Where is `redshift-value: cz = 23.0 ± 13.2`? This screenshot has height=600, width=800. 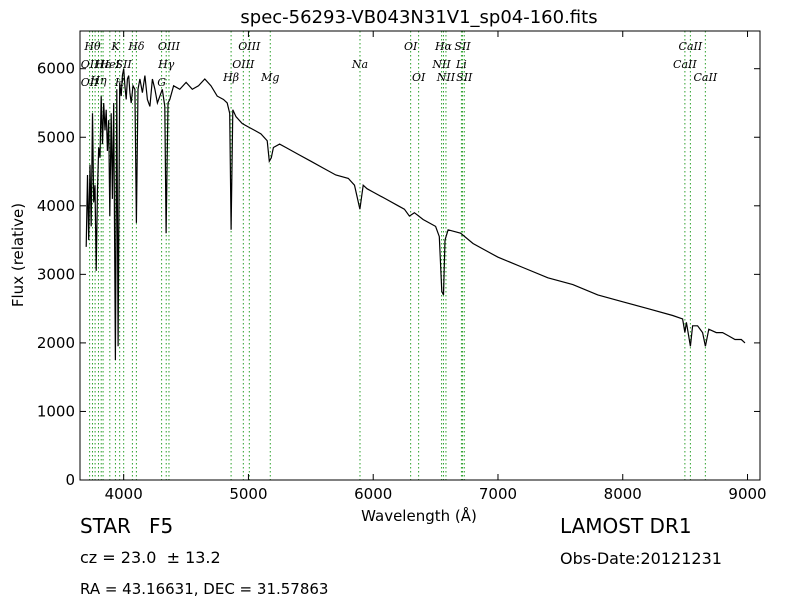
redshift-value: cz = 23.0 ± 13.2 is located at coordinates (150, 557).